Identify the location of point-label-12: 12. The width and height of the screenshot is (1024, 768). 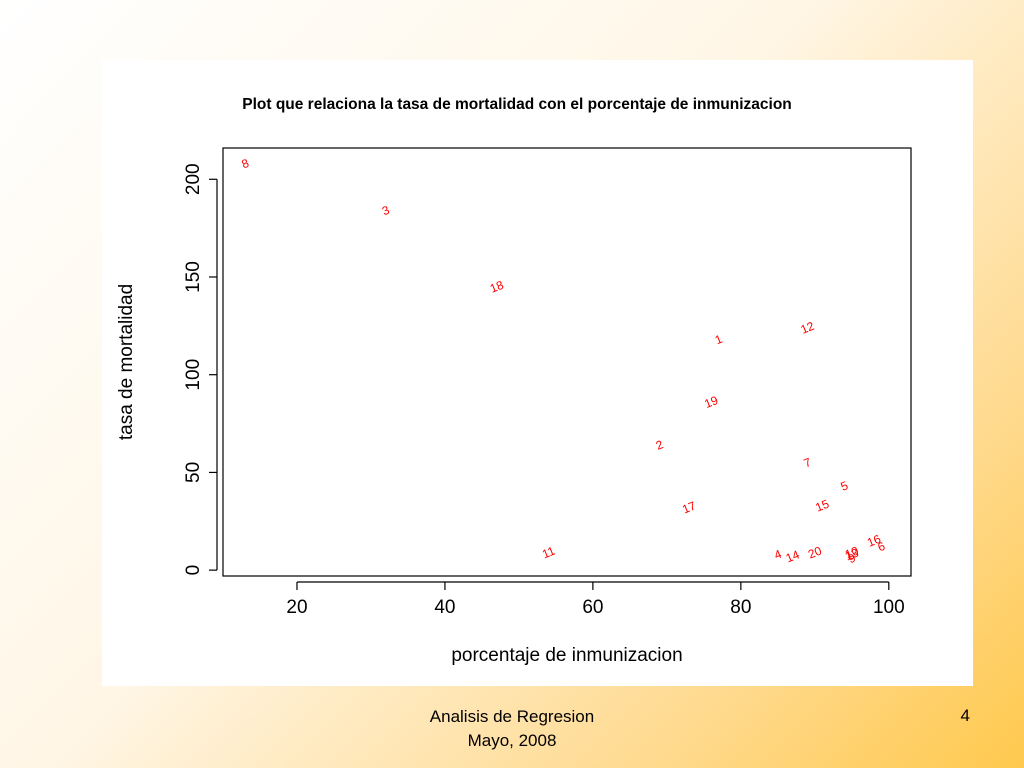
(808, 328).